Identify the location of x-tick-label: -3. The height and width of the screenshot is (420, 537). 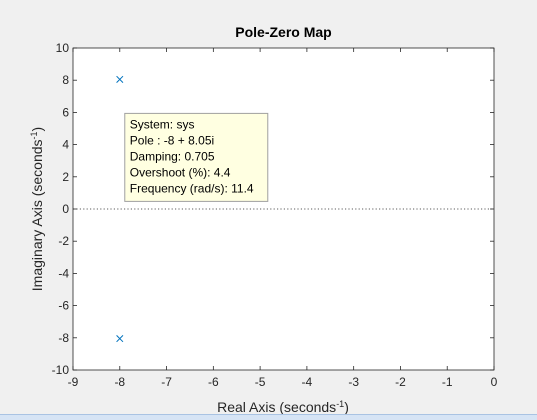
(353, 382).